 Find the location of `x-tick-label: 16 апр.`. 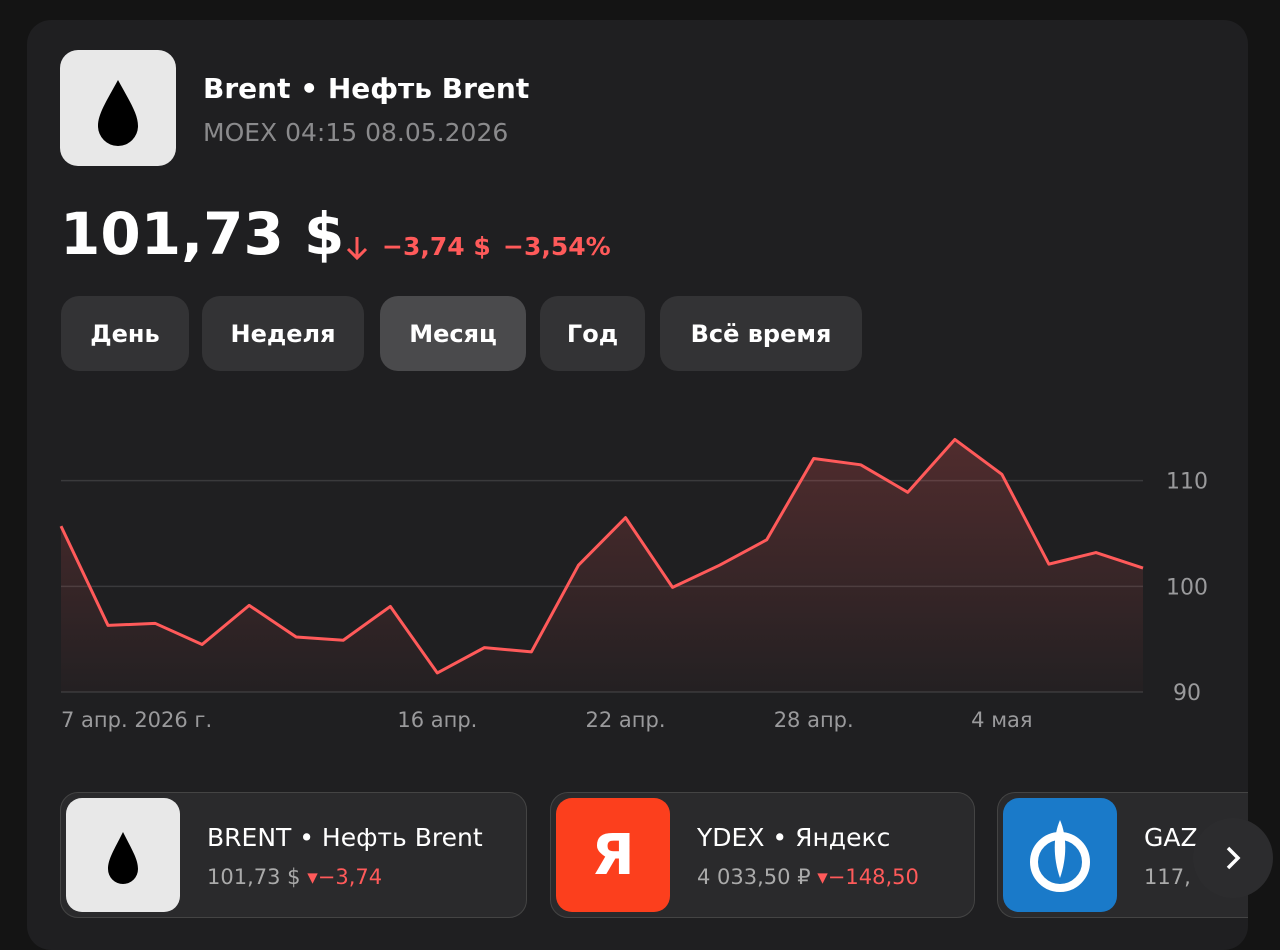

x-tick-label: 16 апр. is located at coordinates (437, 720).